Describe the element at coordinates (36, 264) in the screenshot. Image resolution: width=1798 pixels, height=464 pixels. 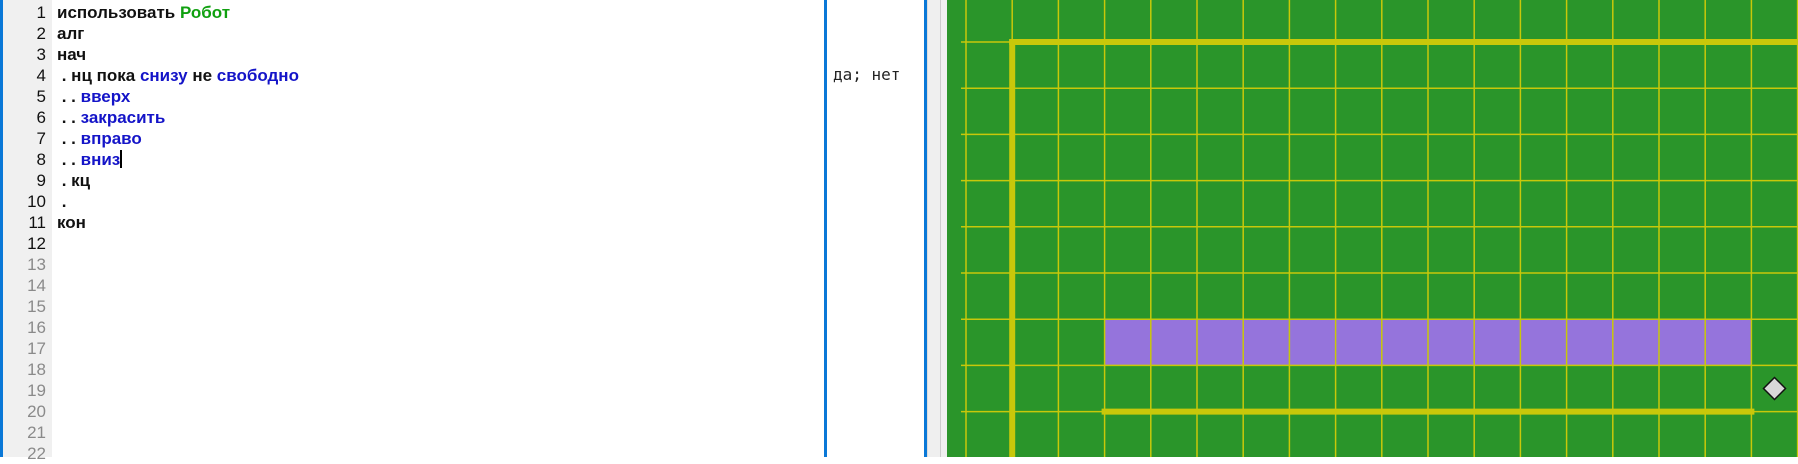
I see `line-number: 13` at that location.